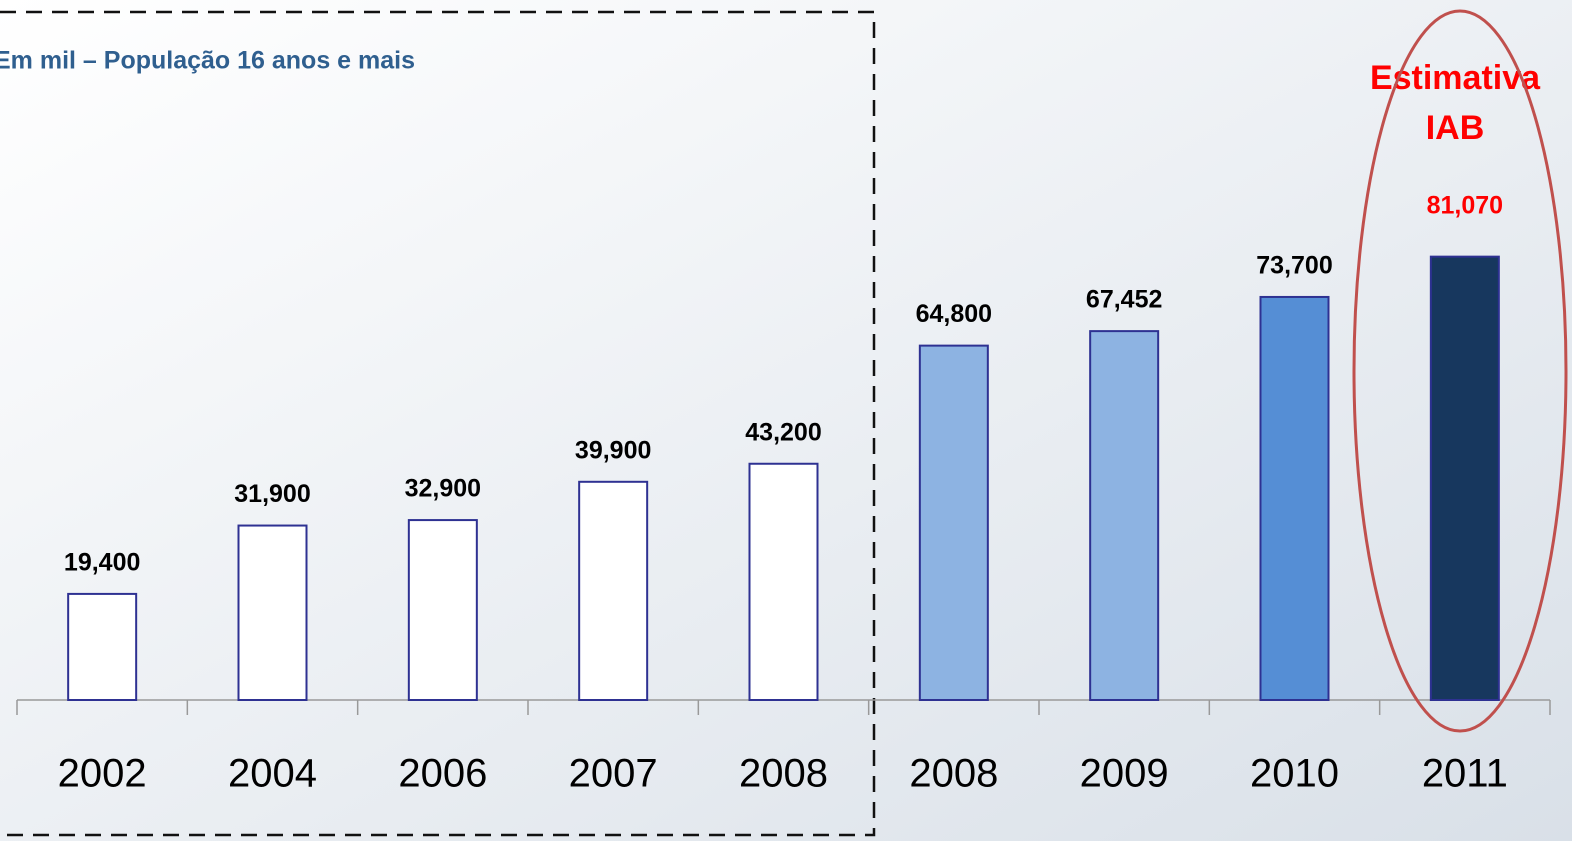 This screenshot has height=841, width=1572. Describe the element at coordinates (1465, 774) in the screenshot. I see `x-tick-label: 2011` at that location.